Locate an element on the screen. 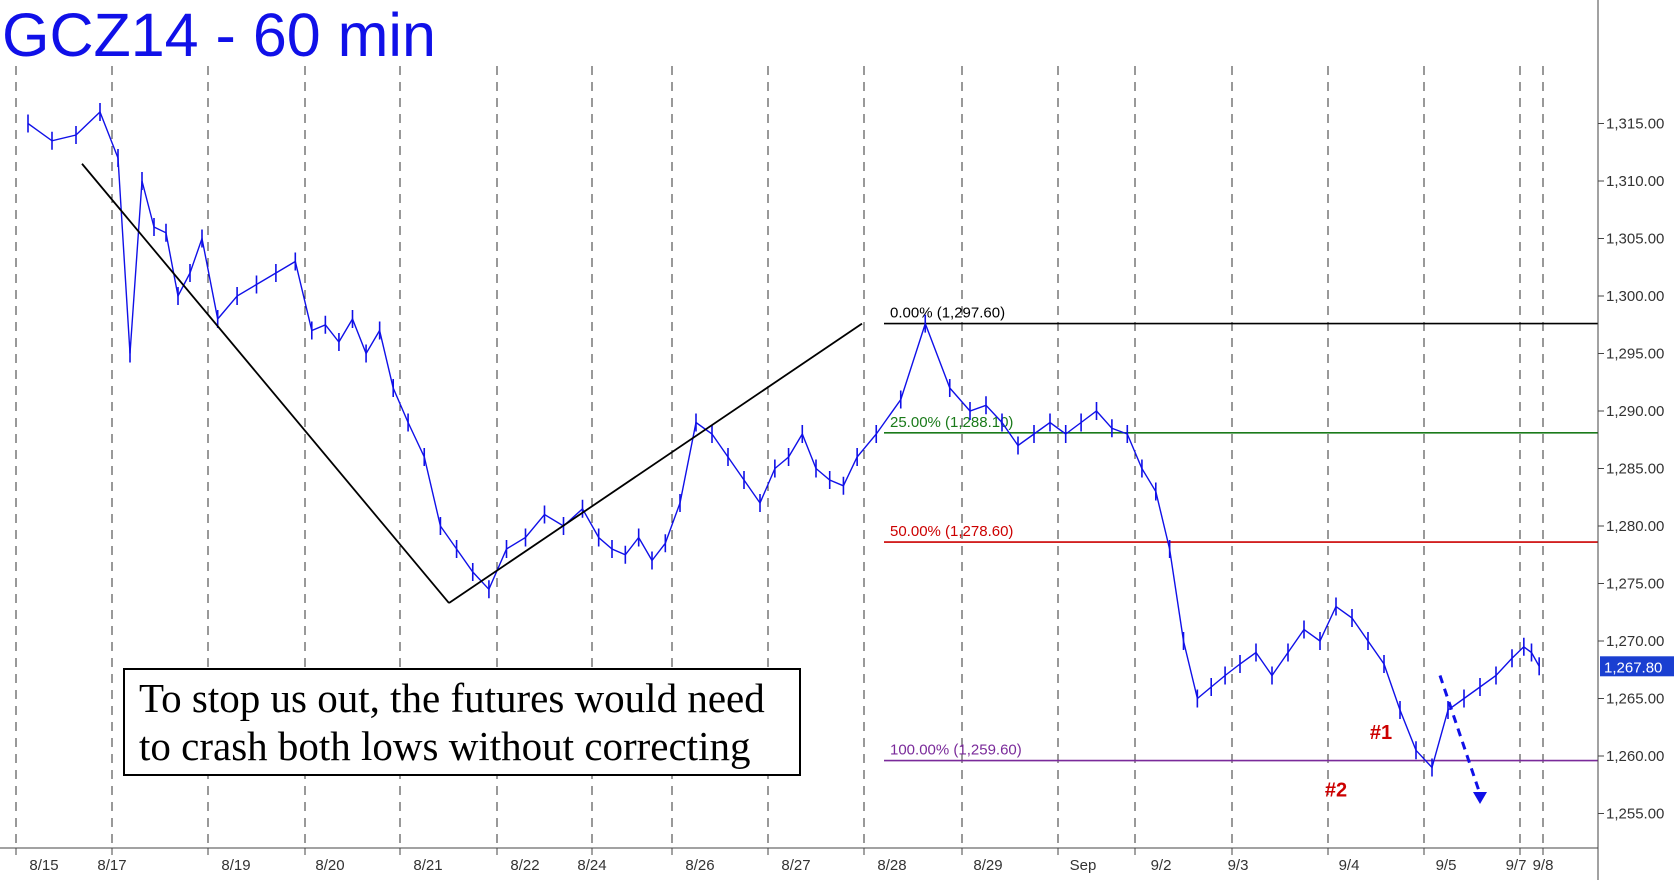 This screenshot has width=1674, height=880. x-tick-label: 9/8 is located at coordinates (1543, 865).